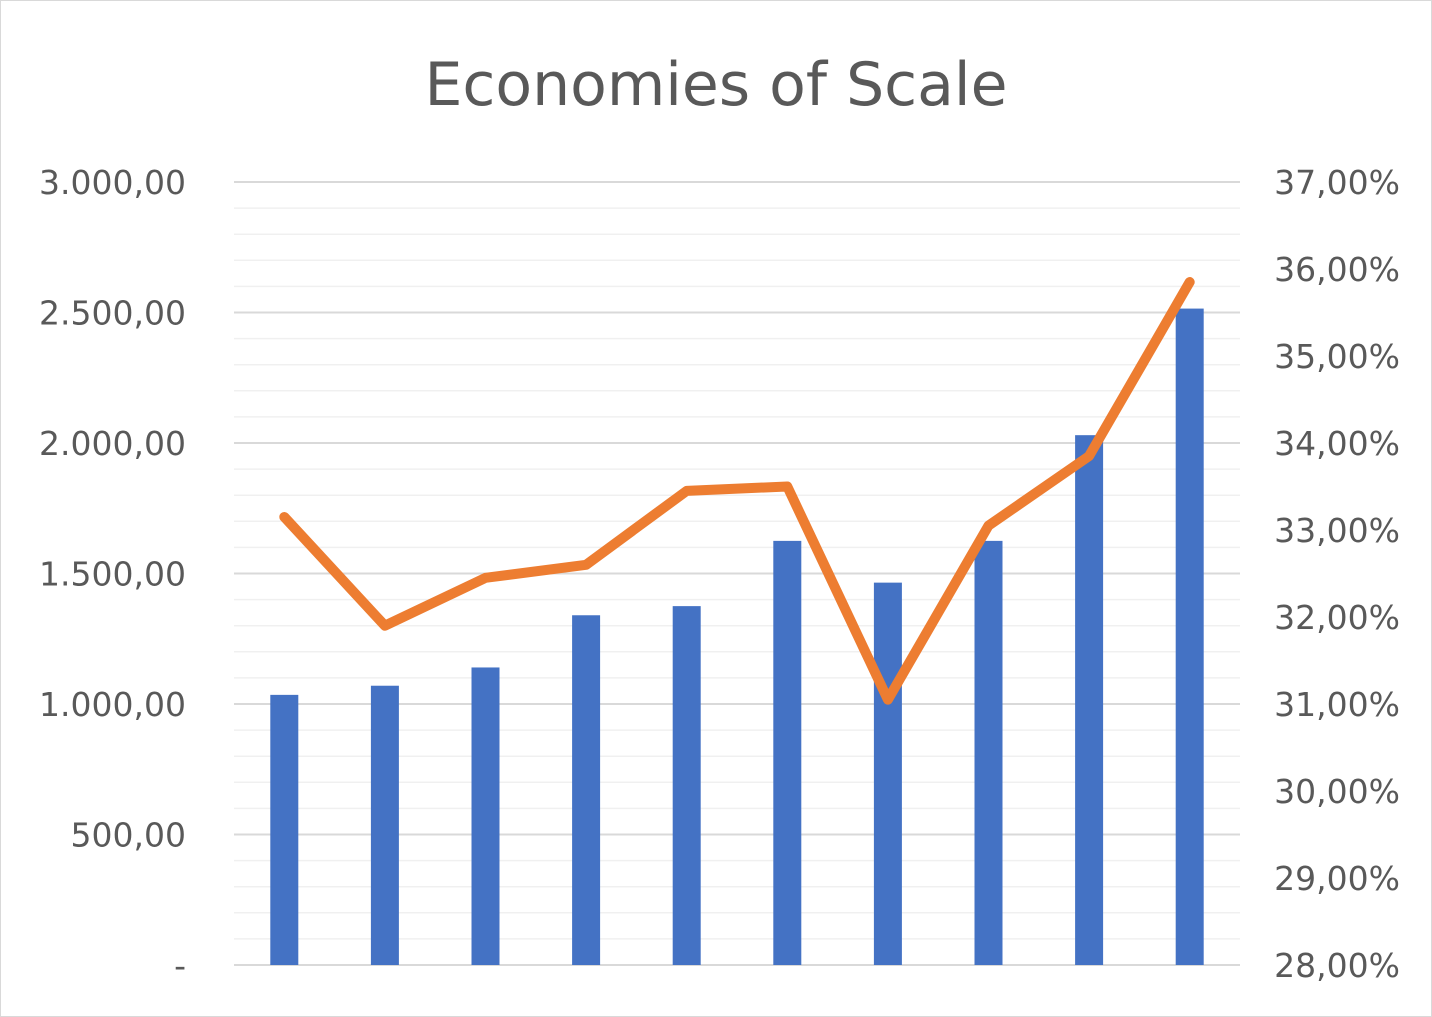  Describe the element at coordinates (1337, 182) in the screenshot. I see `right-tick-label: 37,00%` at that location.